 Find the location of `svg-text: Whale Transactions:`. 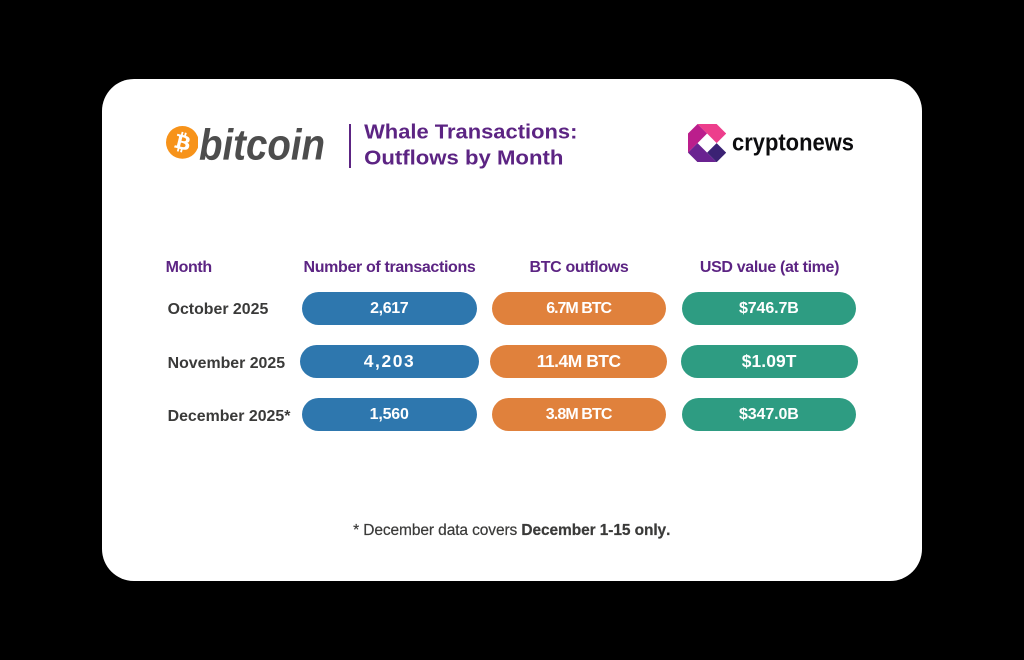

svg-text: Whale Transactions: is located at coordinates (470, 132).